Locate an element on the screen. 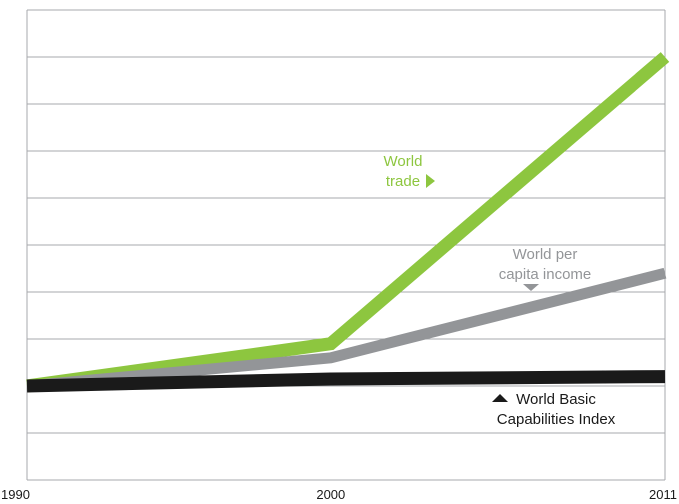 This screenshot has width=679, height=504. down-triangle-icon is located at coordinates (531, 287).